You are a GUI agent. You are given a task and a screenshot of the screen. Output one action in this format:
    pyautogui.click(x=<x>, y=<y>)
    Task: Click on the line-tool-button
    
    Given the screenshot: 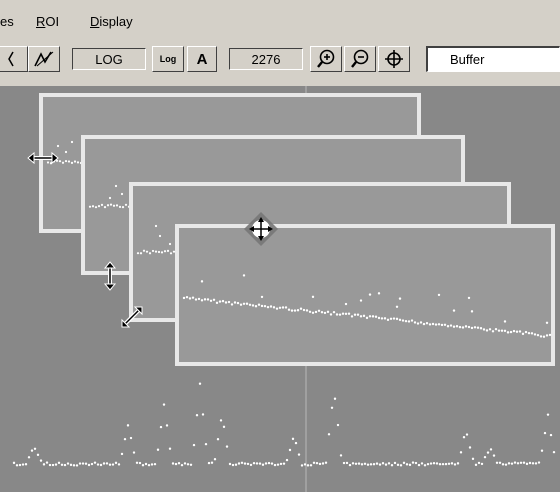 What is the action you would take?
    pyautogui.click(x=44, y=59)
    